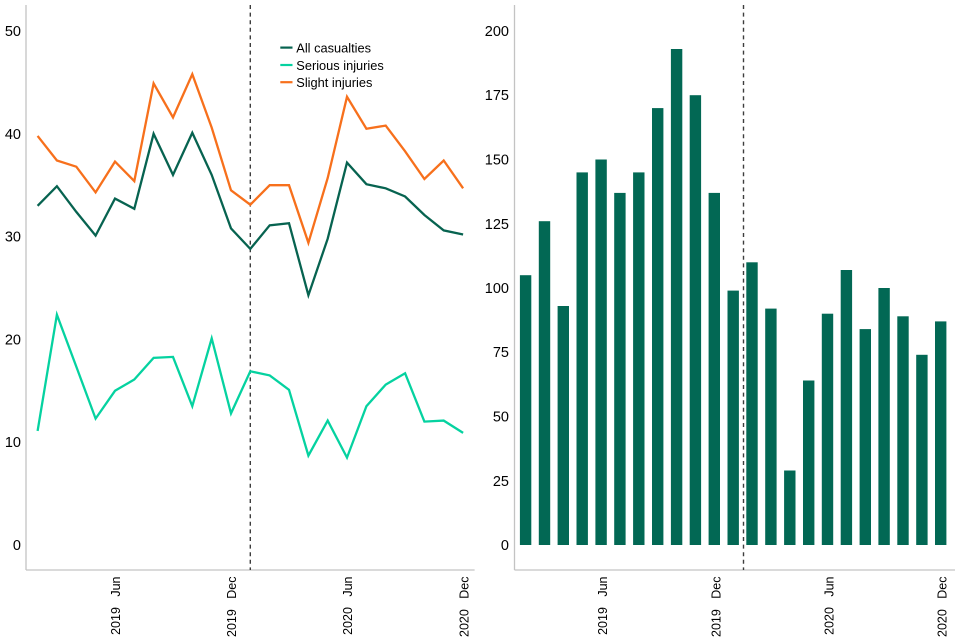 The width and height of the screenshot is (960, 640). Describe the element at coordinates (497, 32) in the screenshot. I see `svg-text: 200` at that location.